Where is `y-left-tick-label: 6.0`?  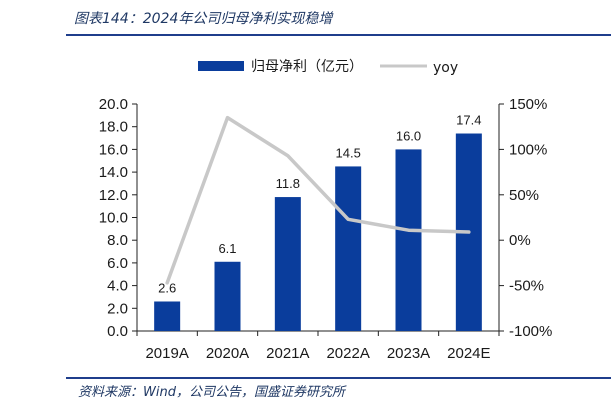
y-left-tick-label: 6.0 is located at coordinates (117, 263).